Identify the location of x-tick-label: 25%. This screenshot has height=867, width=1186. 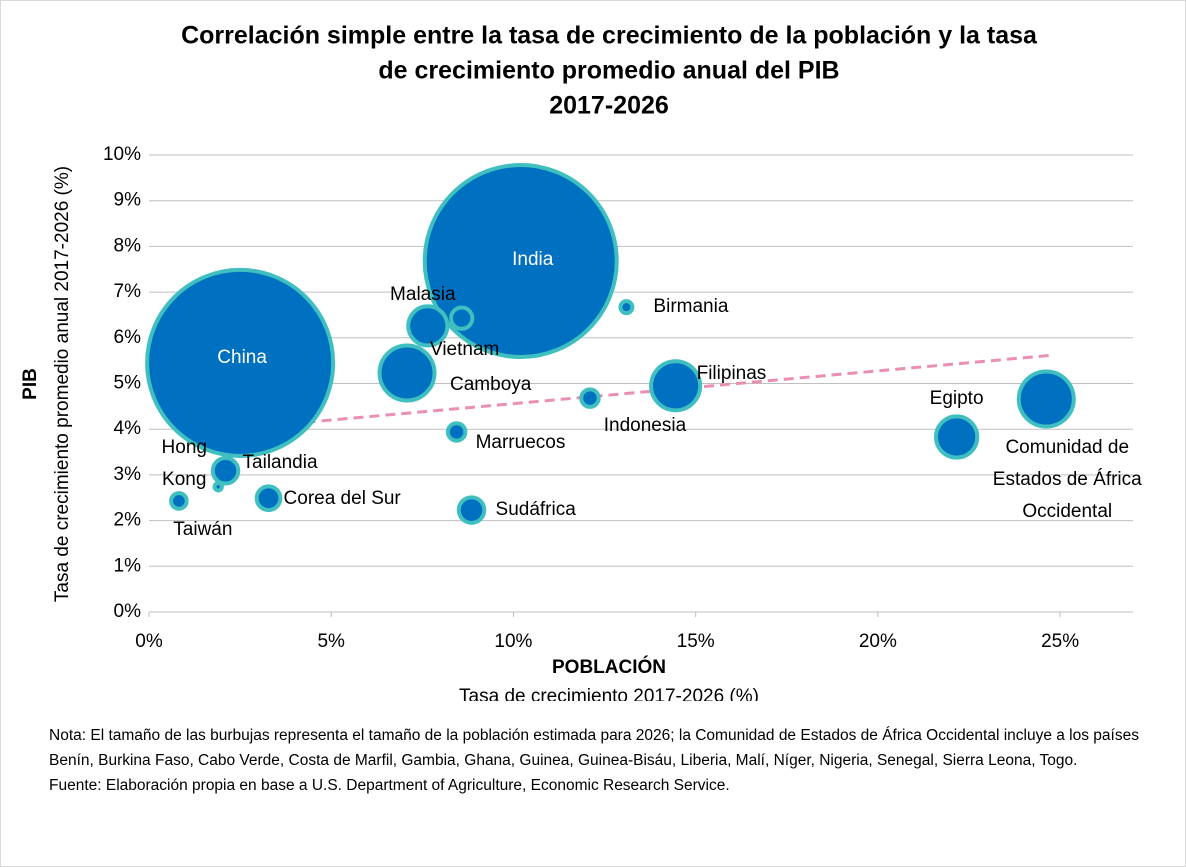
(1060, 641).